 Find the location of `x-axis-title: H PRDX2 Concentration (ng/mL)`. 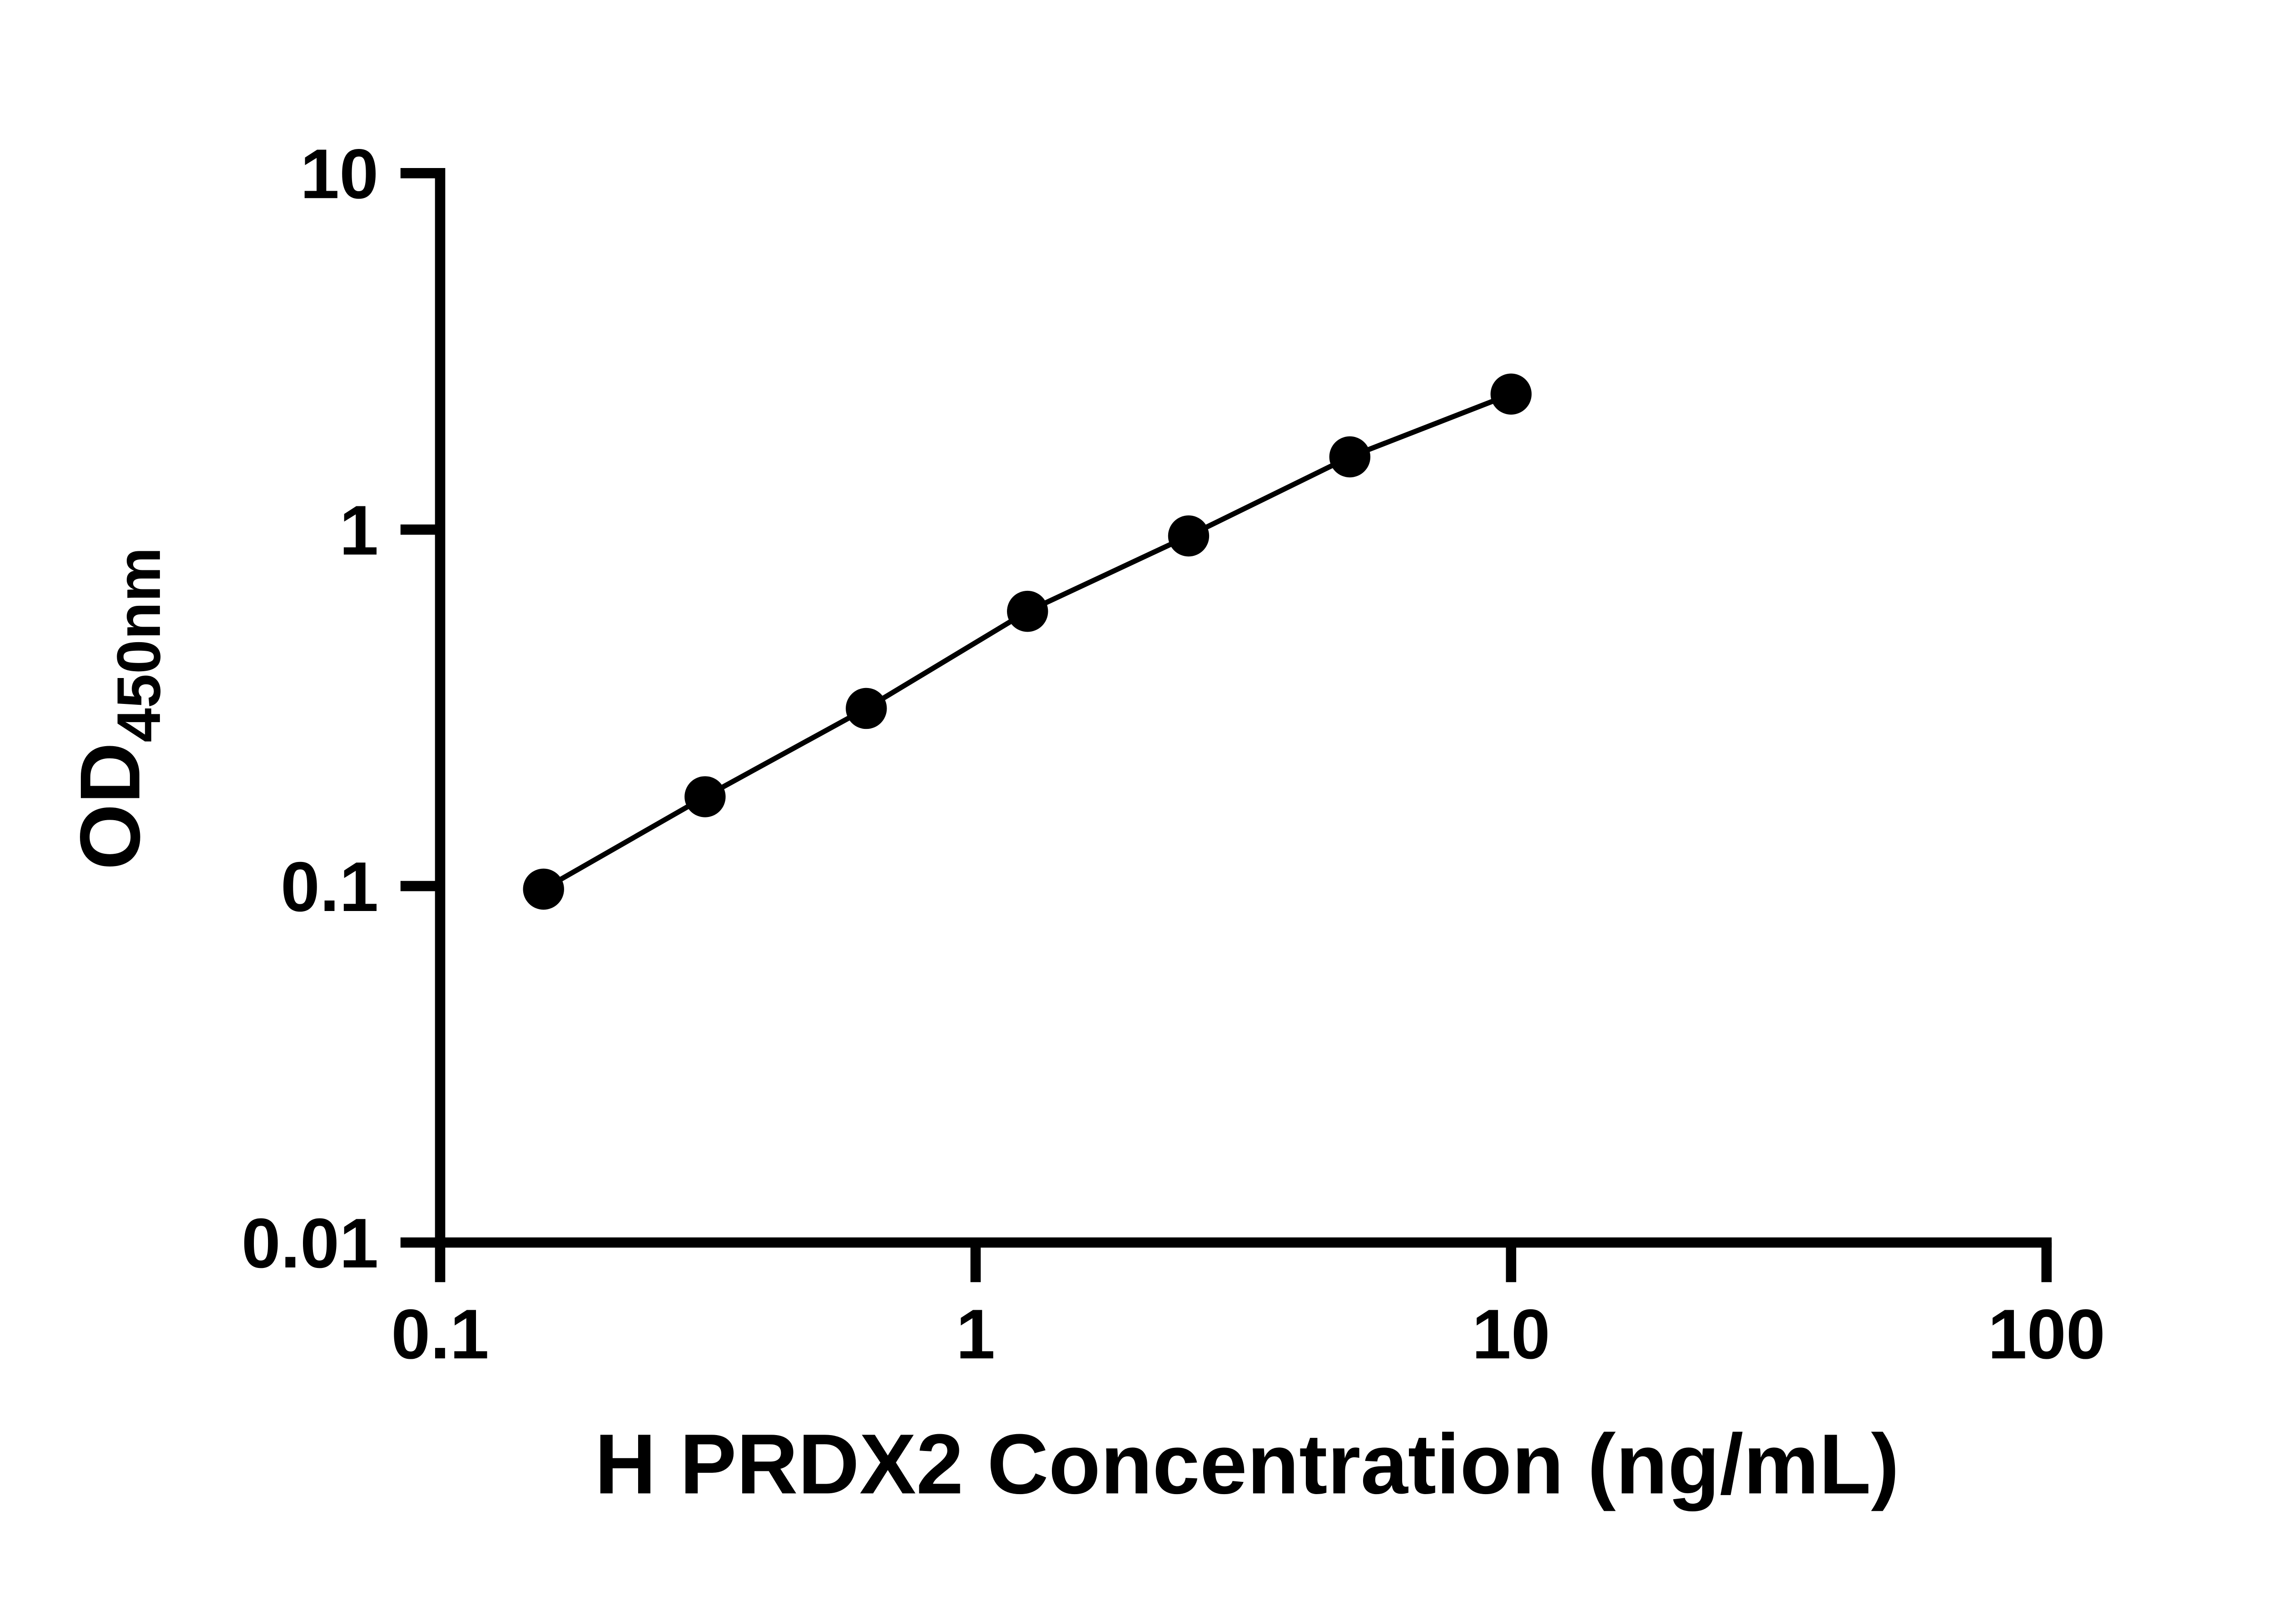

x-axis-title: H PRDX2 Concentration (ng/mL) is located at coordinates (1247, 1463).